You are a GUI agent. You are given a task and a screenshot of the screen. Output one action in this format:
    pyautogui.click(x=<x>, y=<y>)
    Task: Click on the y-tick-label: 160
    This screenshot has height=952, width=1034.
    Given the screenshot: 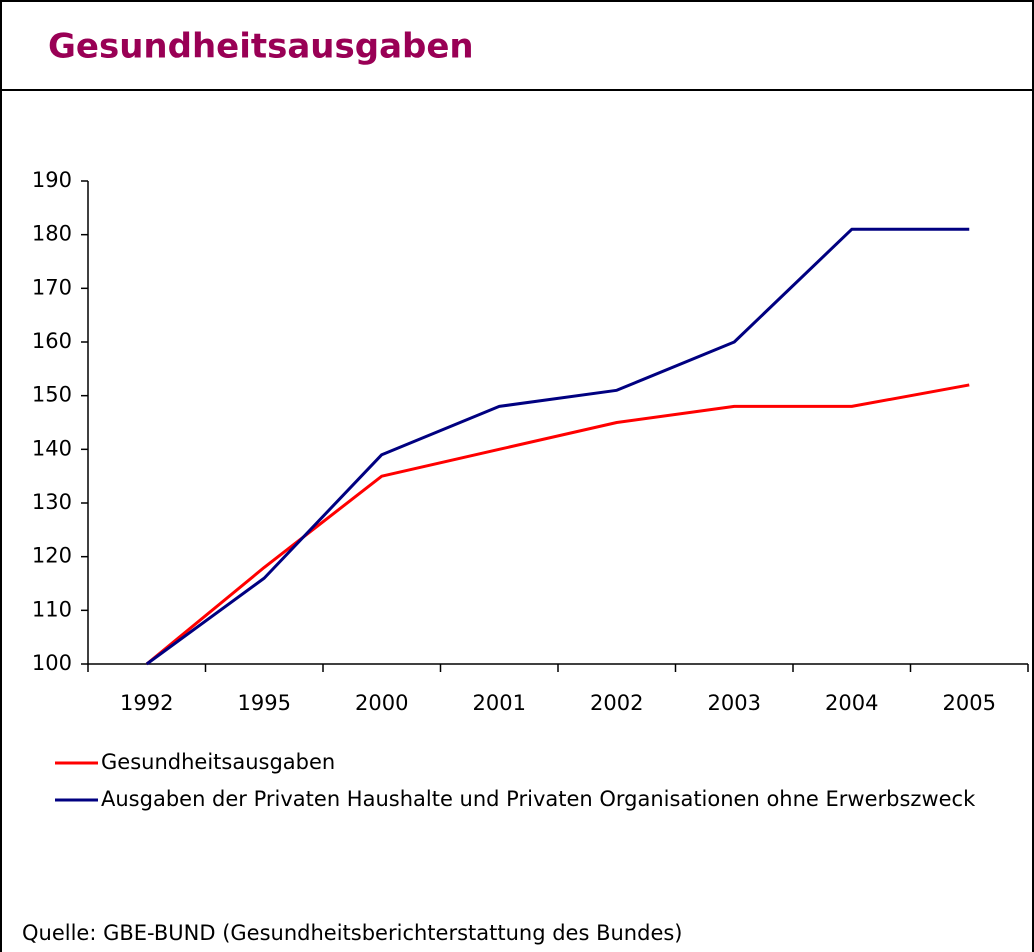 What is the action you would take?
    pyautogui.click(x=52, y=341)
    